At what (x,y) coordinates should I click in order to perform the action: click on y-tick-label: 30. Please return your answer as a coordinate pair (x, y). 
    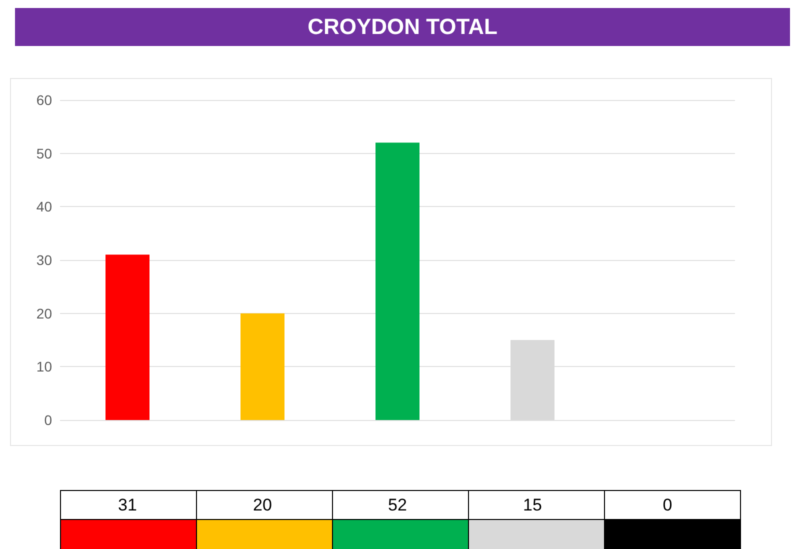
    Looking at the image, I should click on (44, 260).